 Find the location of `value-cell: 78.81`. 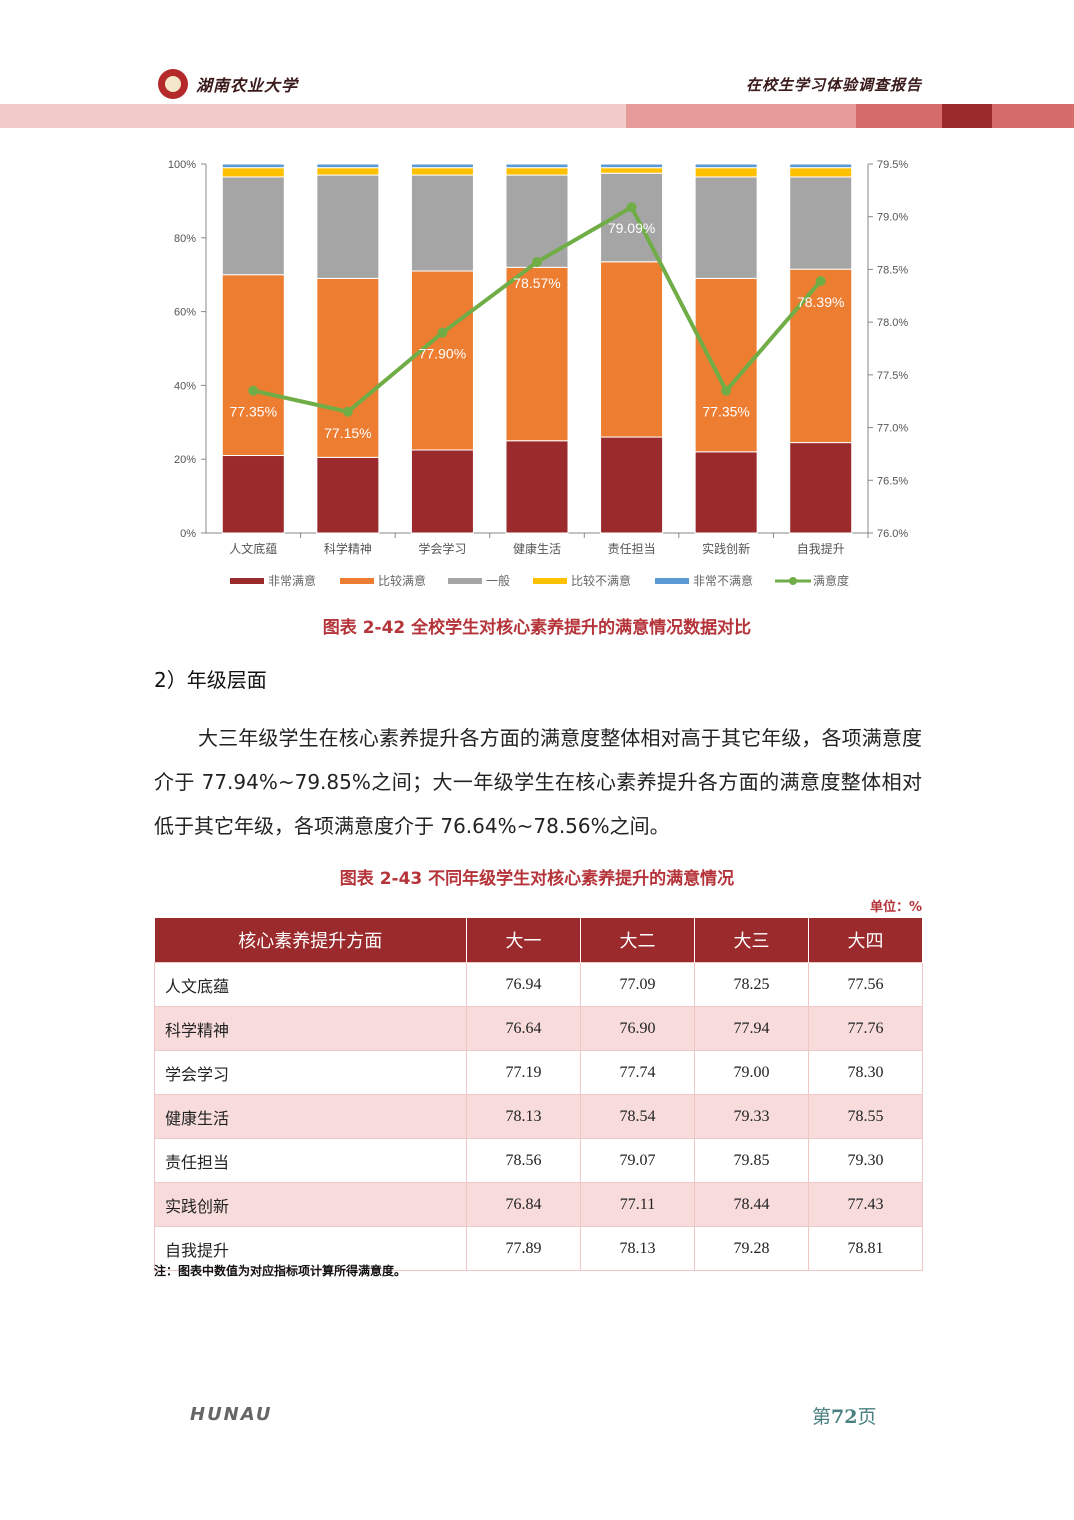

value-cell: 78.81 is located at coordinates (865, 1248).